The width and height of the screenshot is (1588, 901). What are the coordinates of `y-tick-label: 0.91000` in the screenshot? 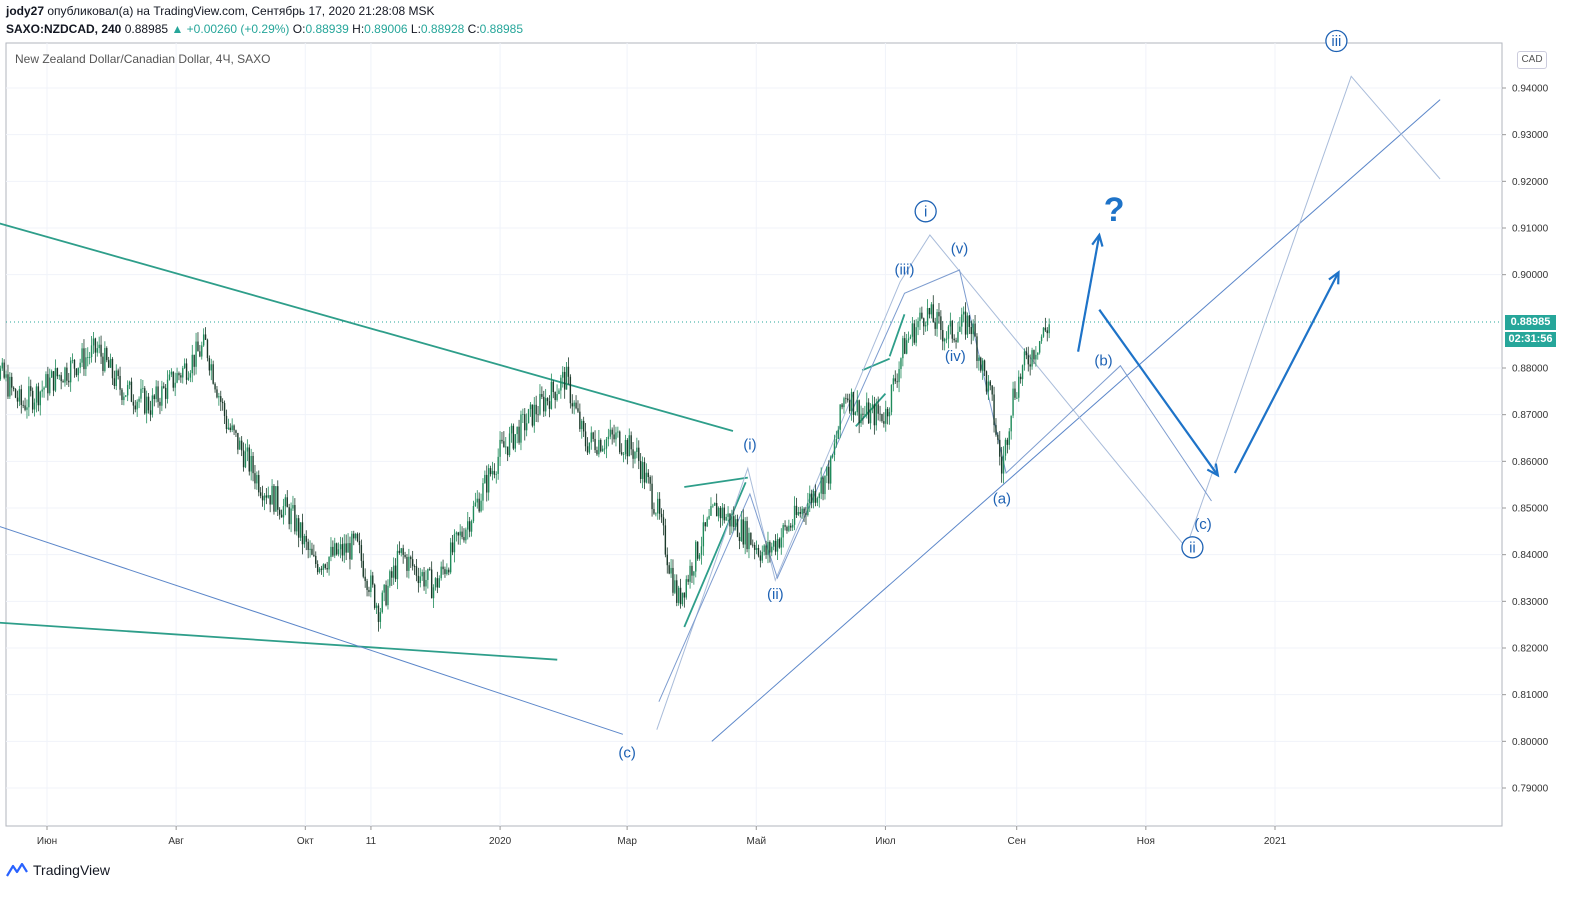 It's located at (1530, 229).